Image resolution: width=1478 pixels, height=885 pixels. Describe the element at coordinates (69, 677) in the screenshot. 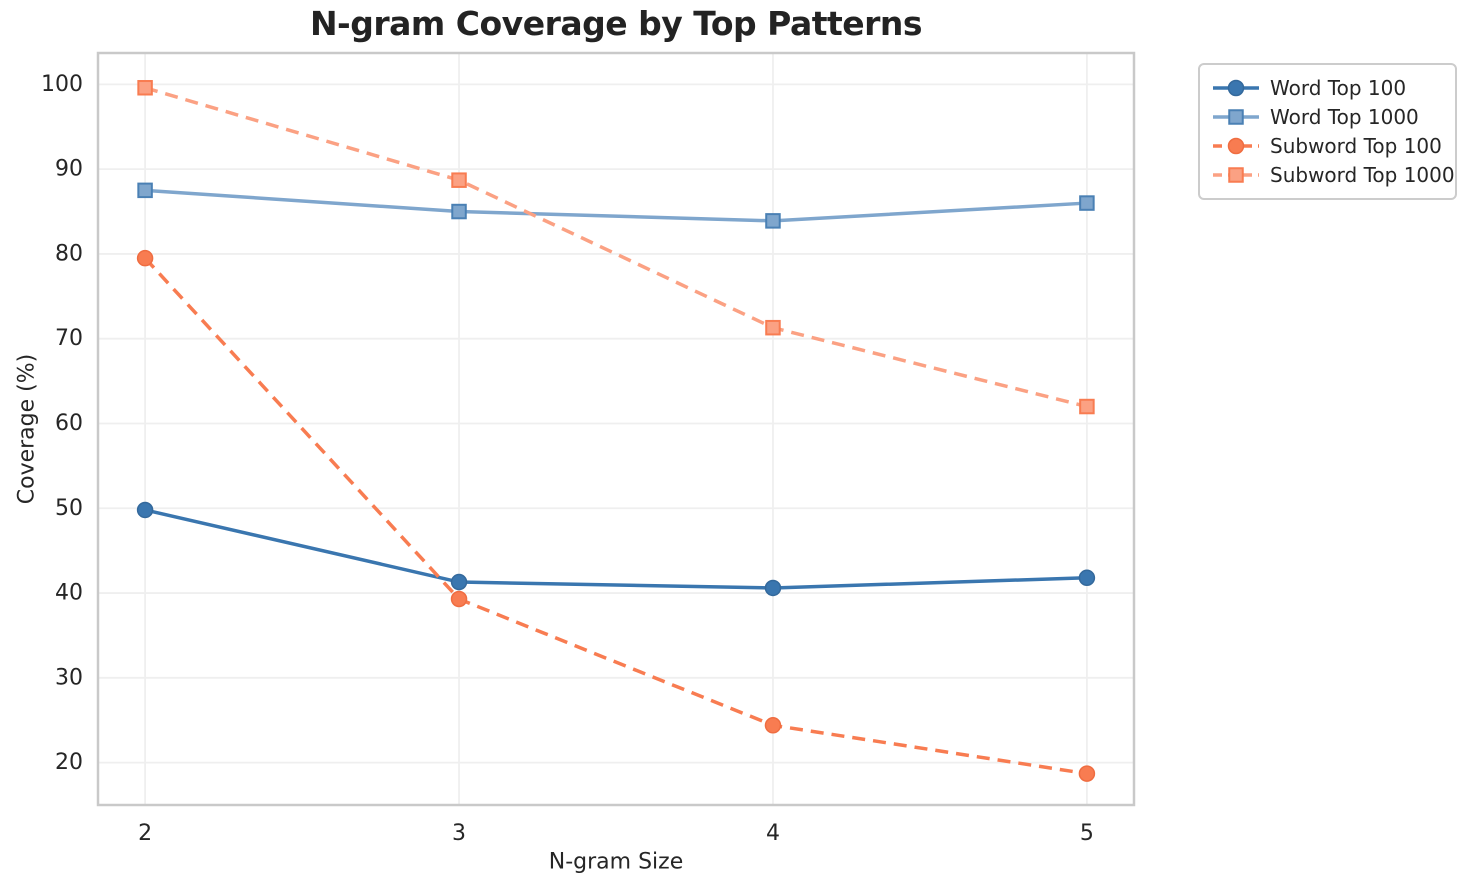

I see `y-tick-label: 30` at that location.